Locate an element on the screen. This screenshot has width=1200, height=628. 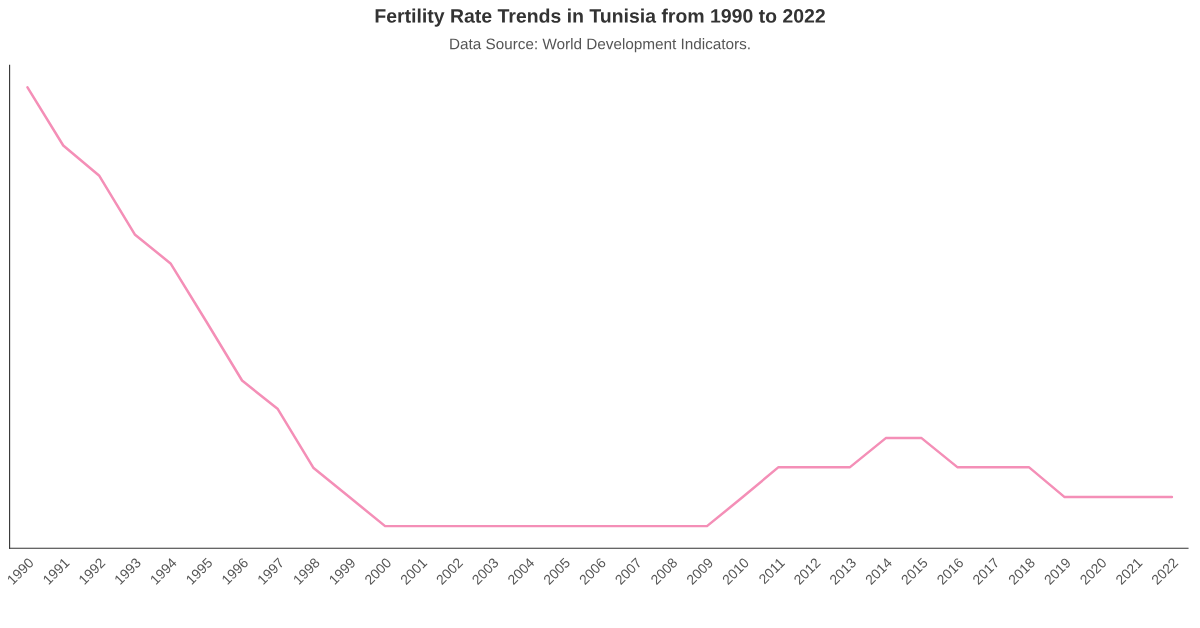
chart-title: Fertility Rate Trends in Tunisia from 1990 to 2022 is located at coordinates (600, 17).